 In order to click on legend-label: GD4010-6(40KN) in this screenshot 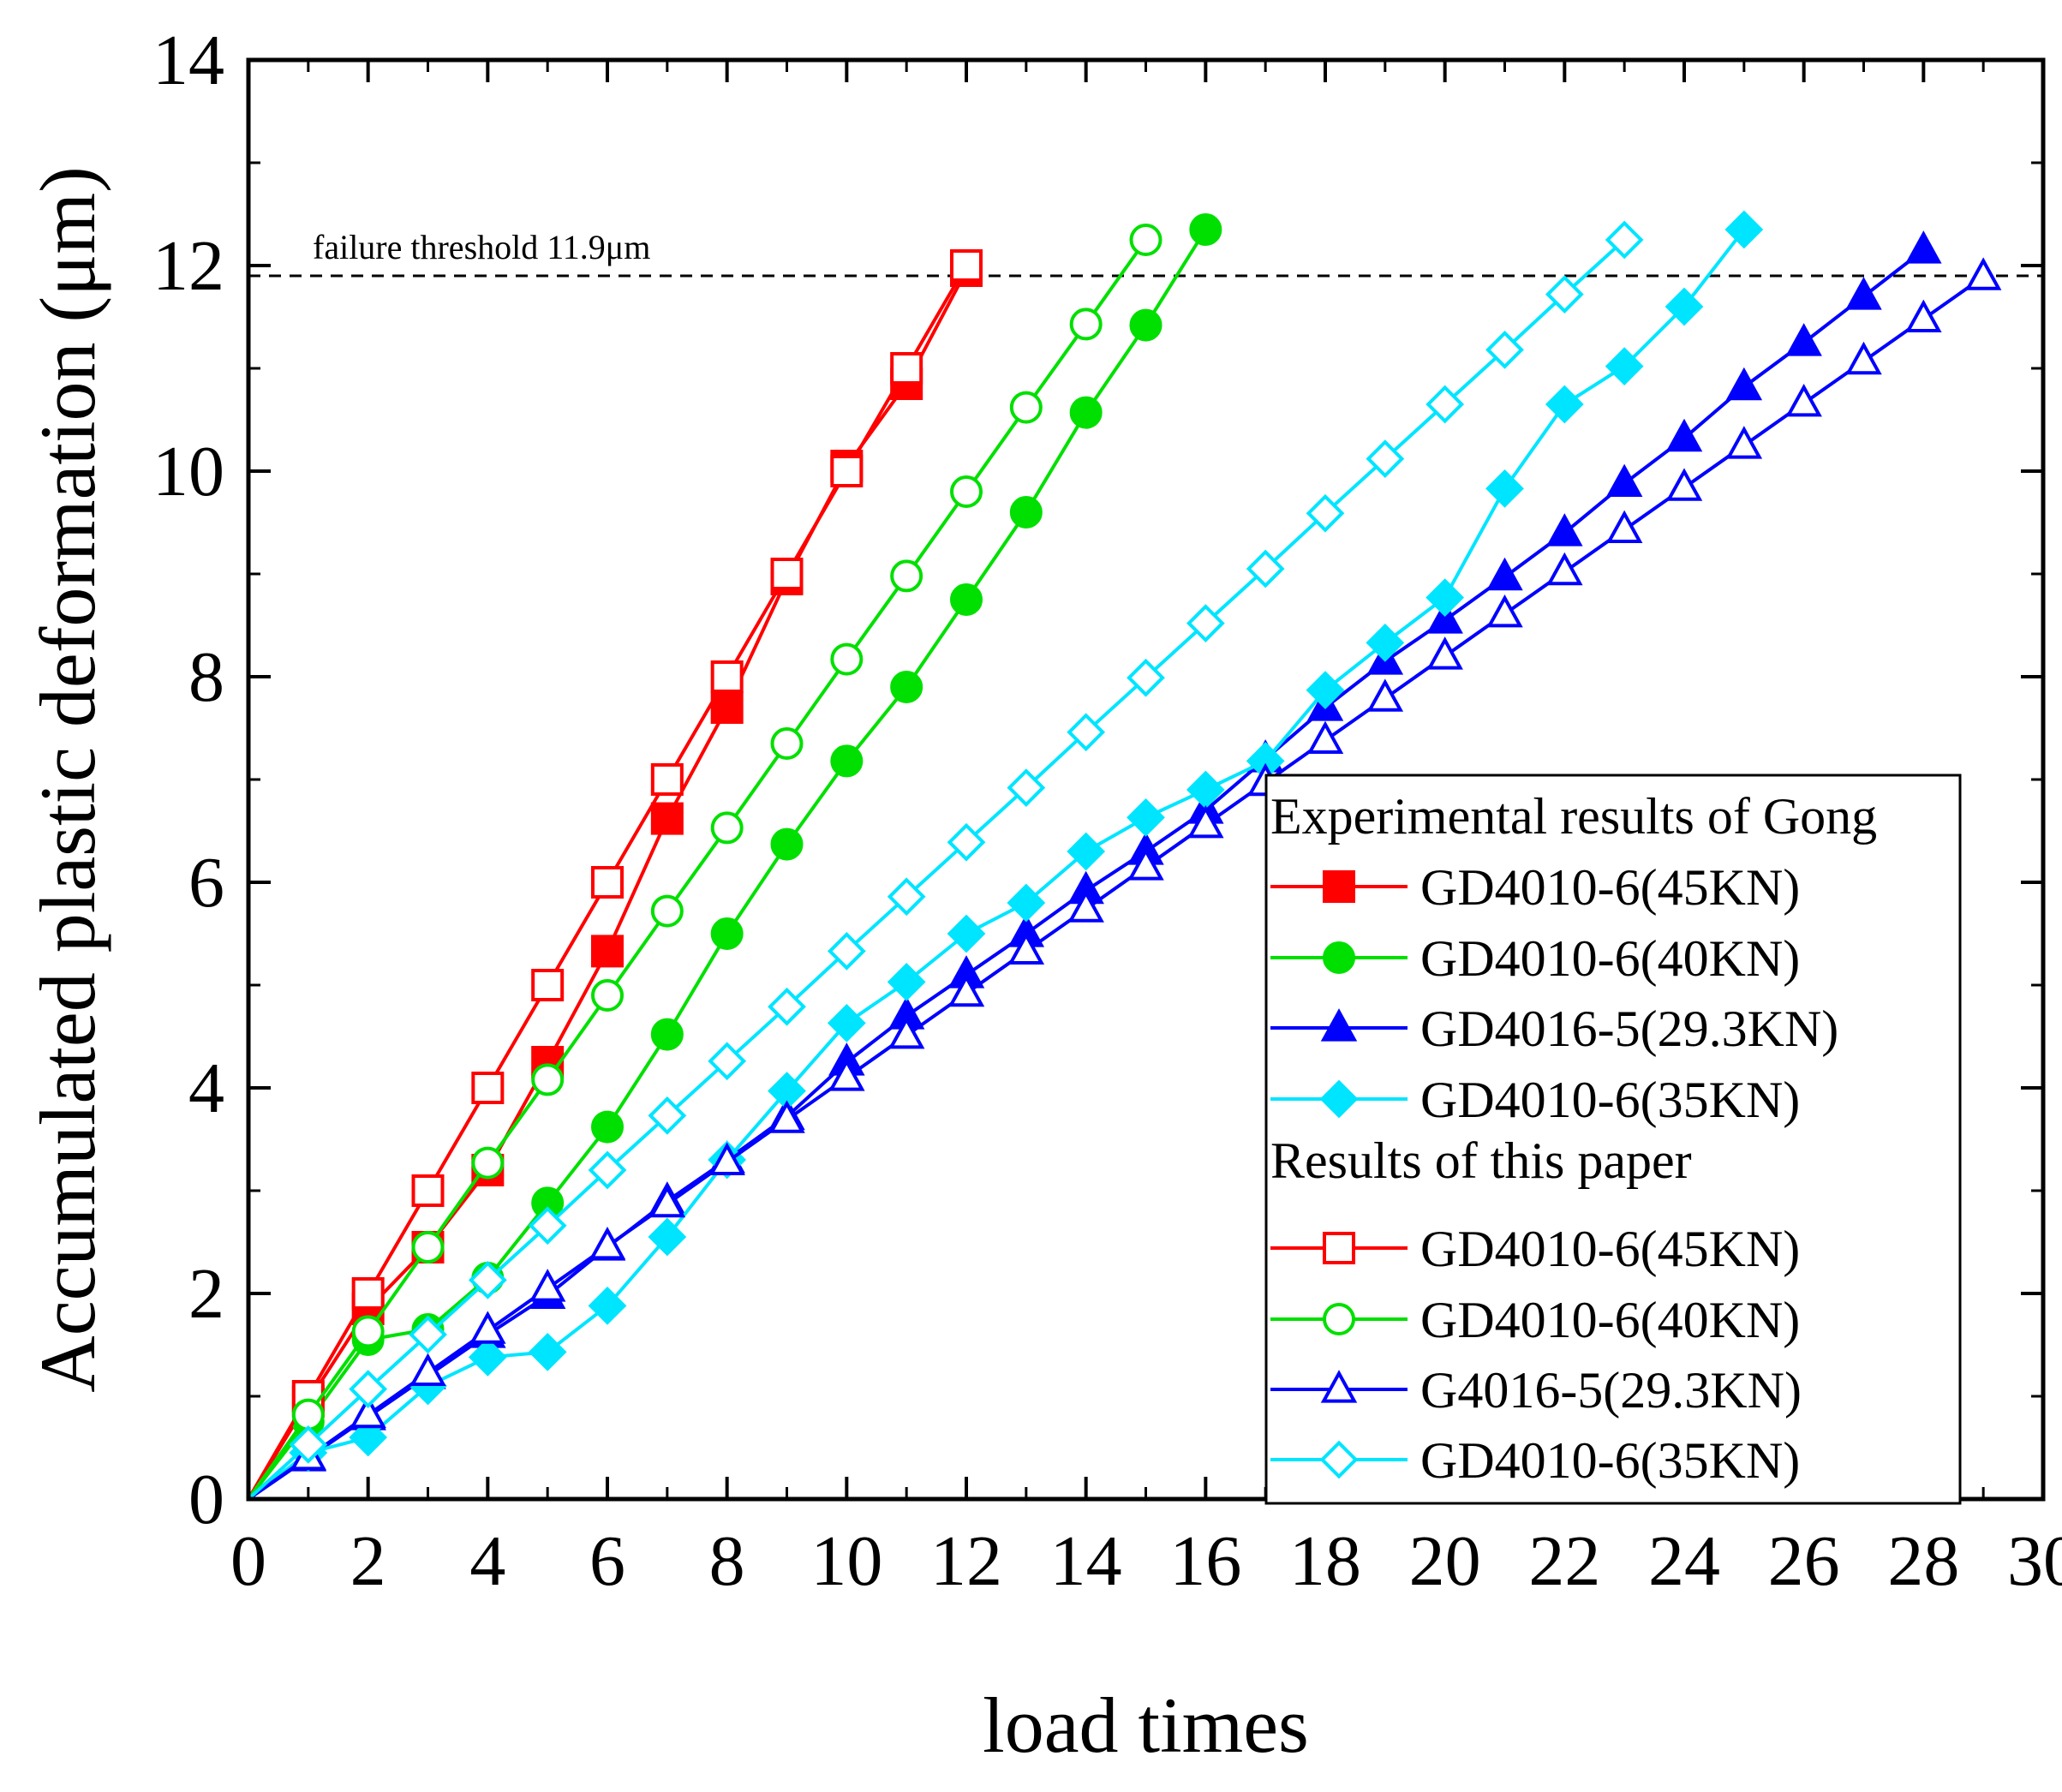, I will do `click(1610, 1320)`.